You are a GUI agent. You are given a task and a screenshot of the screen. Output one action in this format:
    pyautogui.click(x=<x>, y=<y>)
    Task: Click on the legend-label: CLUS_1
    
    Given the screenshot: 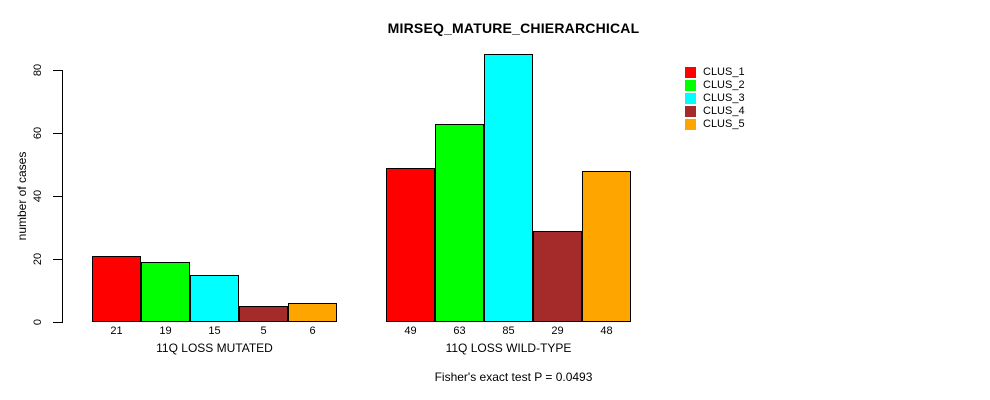 What is the action you would take?
    pyautogui.click(x=724, y=72)
    